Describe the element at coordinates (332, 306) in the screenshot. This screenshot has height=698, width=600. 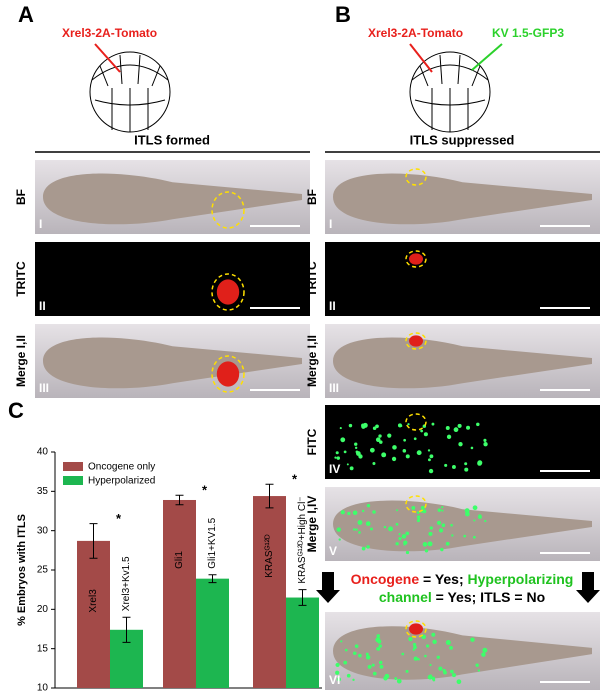
I see `panel-numeral: II` at that location.